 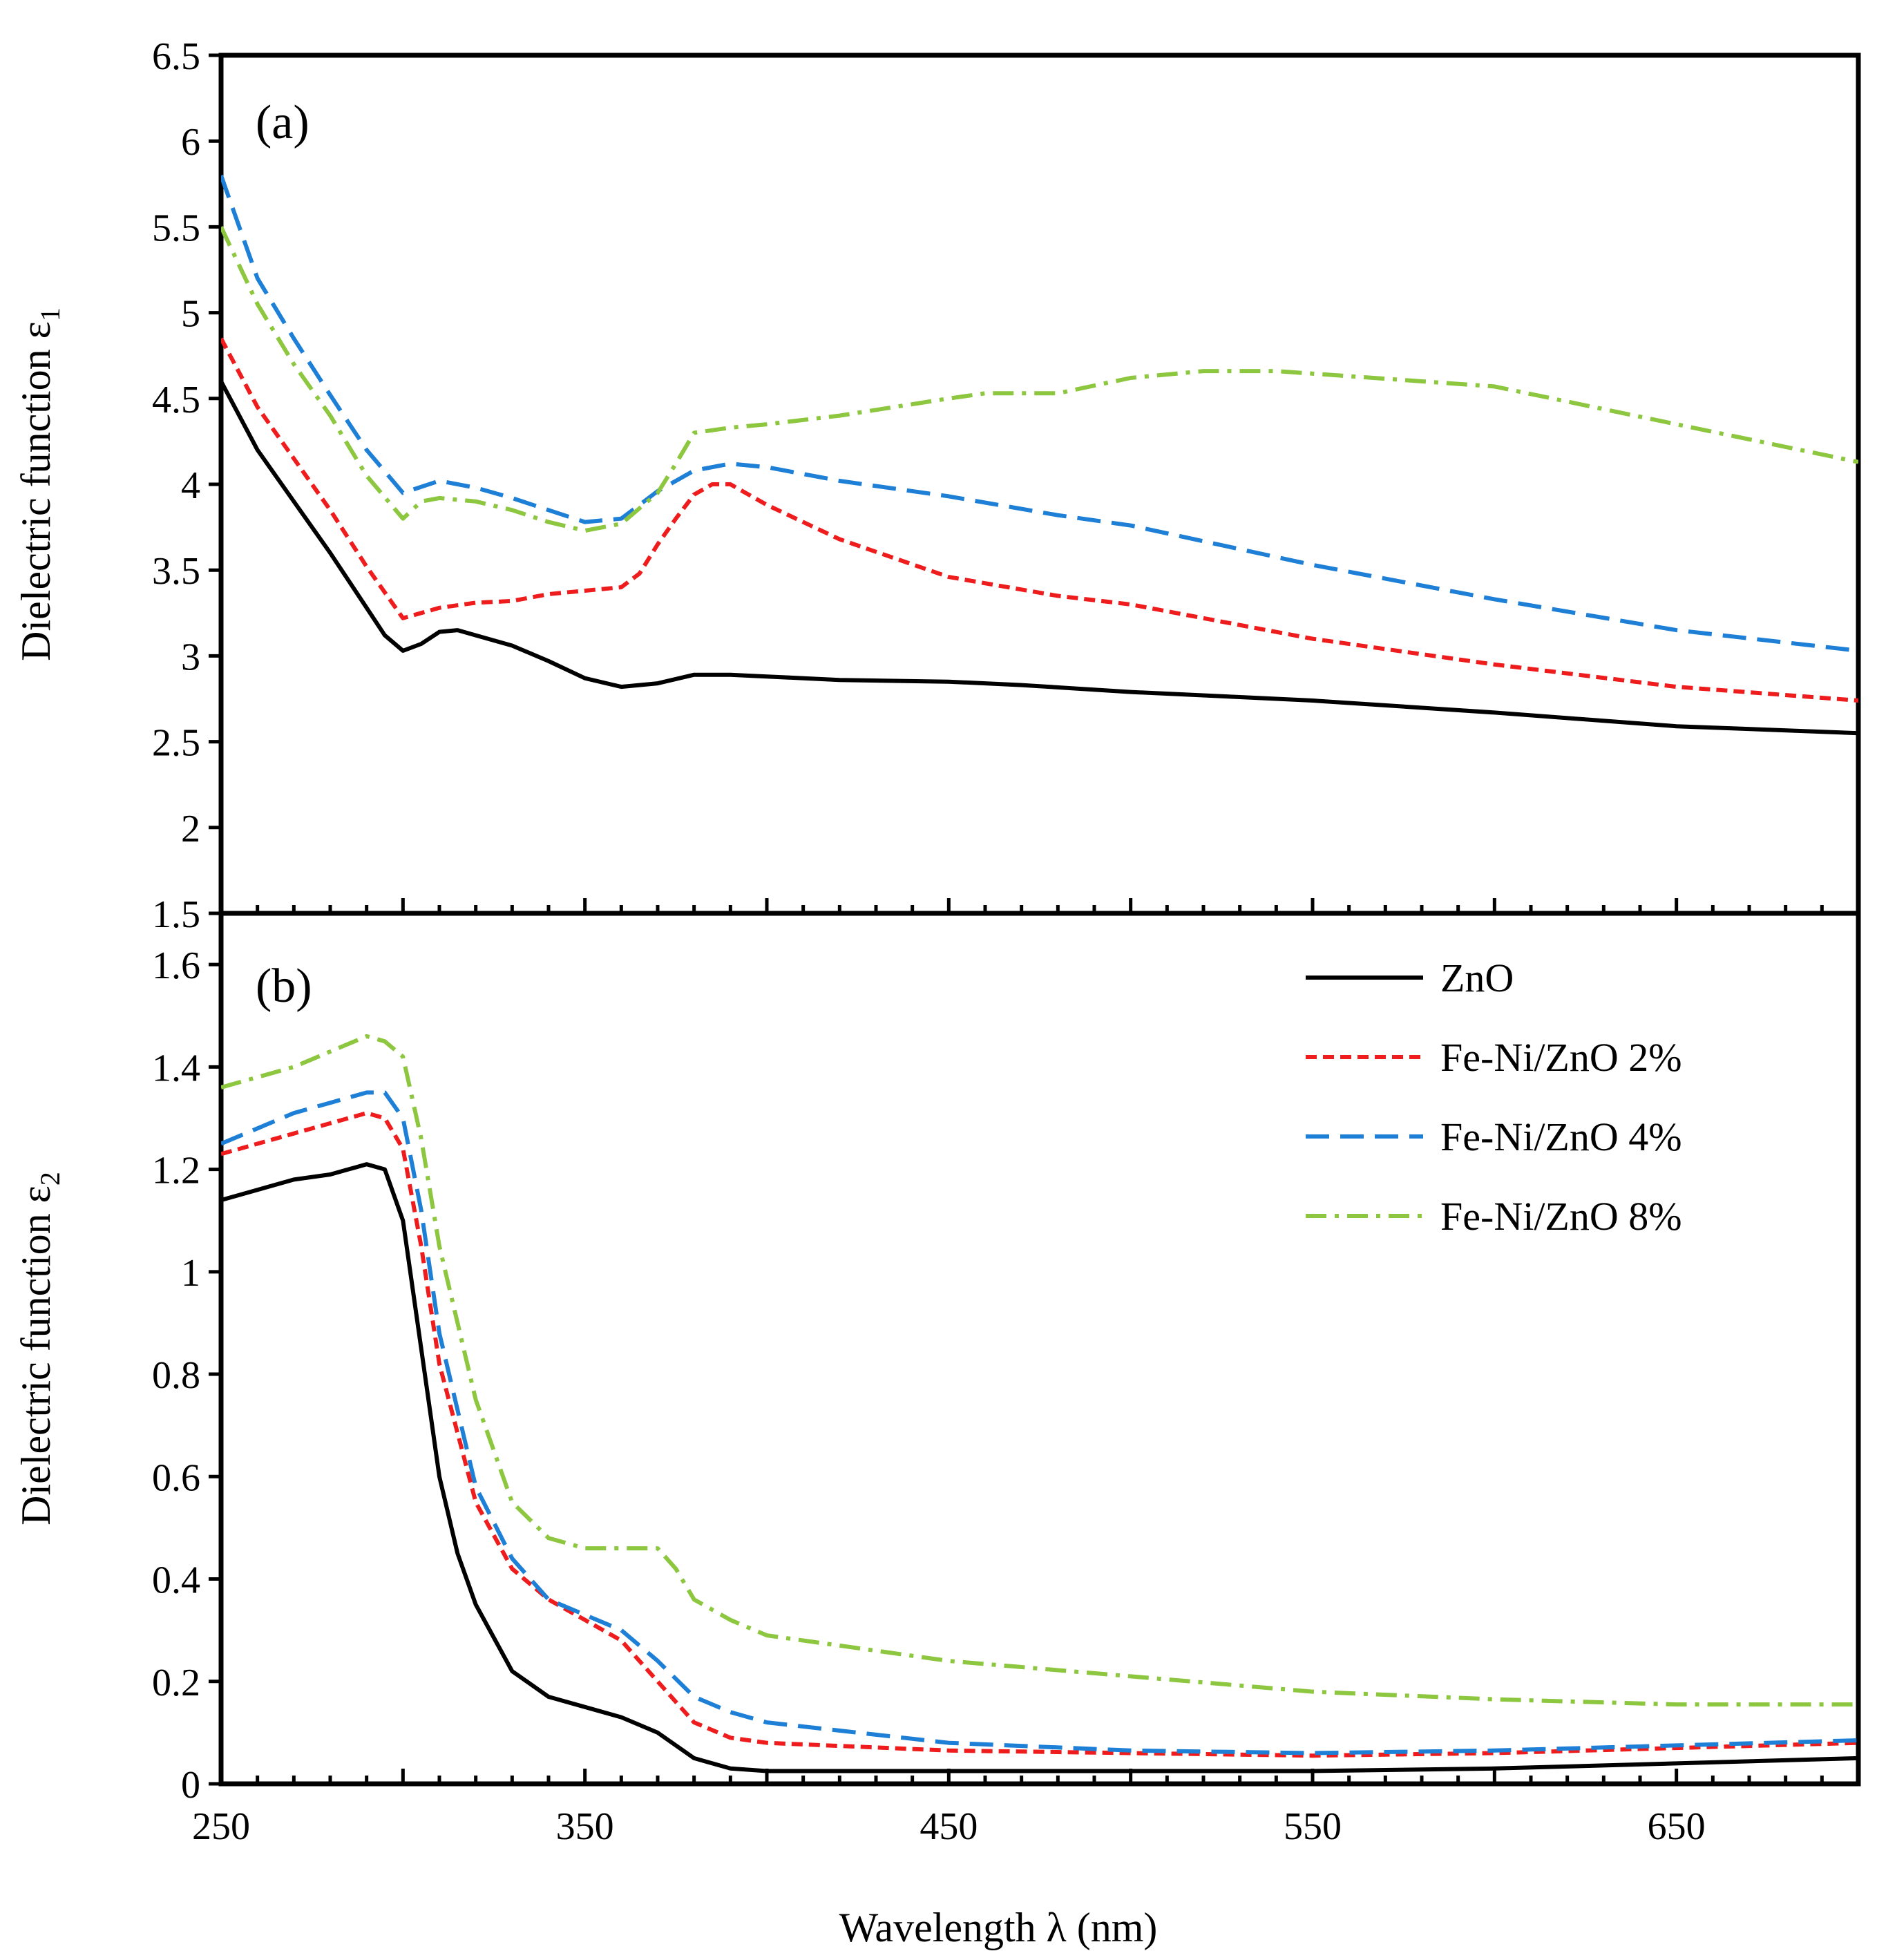 I want to click on y-tick-label: 1.5, so click(x=176, y=914).